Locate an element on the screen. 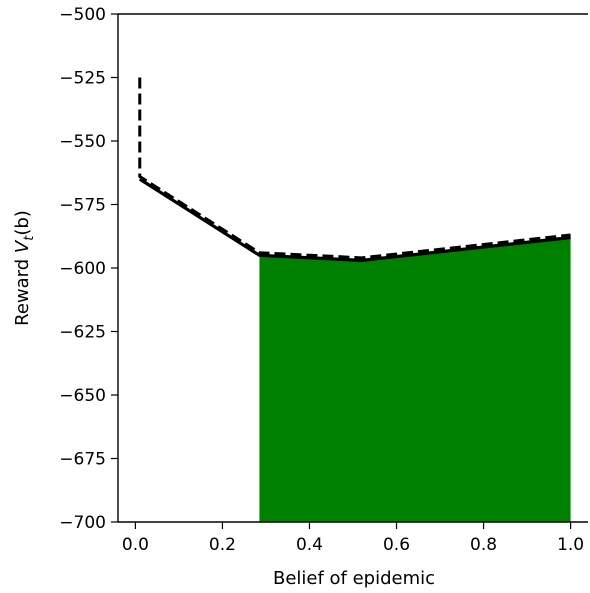 The height and width of the screenshot is (593, 590). y-axis-label-arg: (b) is located at coordinates (22, 222).